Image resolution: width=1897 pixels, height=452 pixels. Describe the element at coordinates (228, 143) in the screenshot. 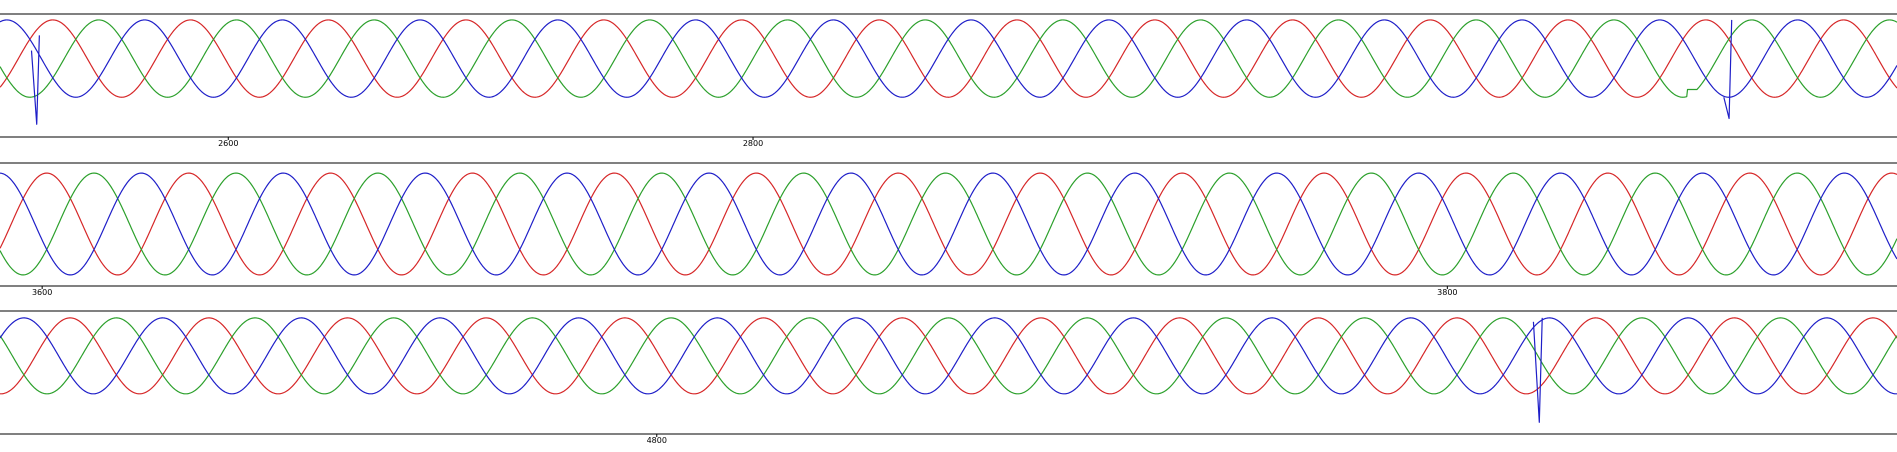

I see `x-tick-label: 2600` at that location.